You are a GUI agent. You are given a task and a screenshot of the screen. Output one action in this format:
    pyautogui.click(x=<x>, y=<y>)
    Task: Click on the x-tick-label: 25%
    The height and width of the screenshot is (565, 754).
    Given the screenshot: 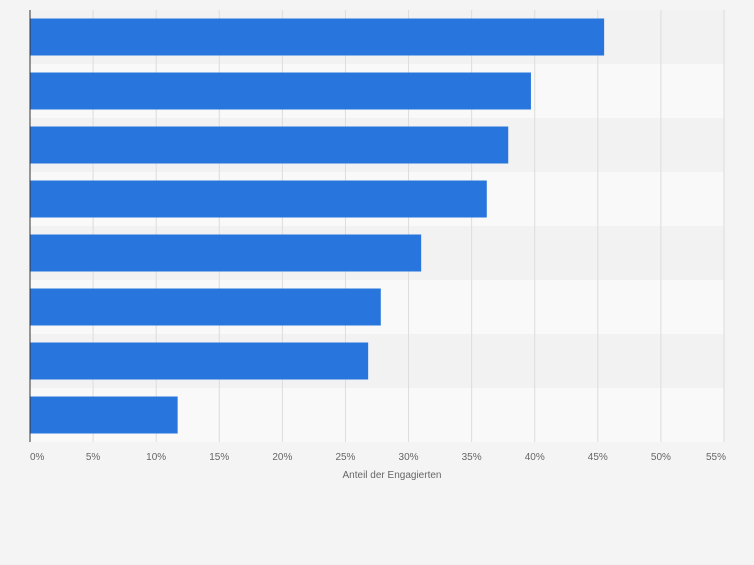 What is the action you would take?
    pyautogui.click(x=345, y=457)
    